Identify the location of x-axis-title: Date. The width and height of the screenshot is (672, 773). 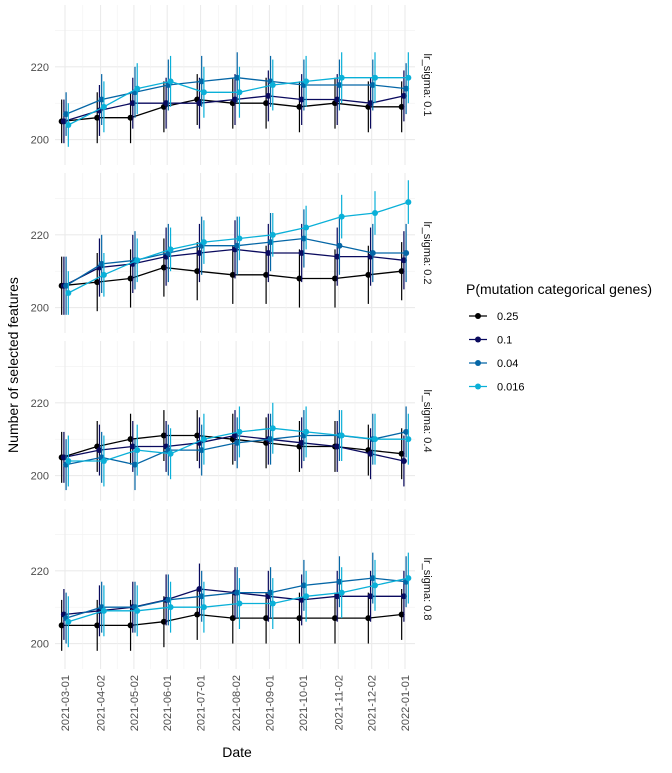
(237, 752).